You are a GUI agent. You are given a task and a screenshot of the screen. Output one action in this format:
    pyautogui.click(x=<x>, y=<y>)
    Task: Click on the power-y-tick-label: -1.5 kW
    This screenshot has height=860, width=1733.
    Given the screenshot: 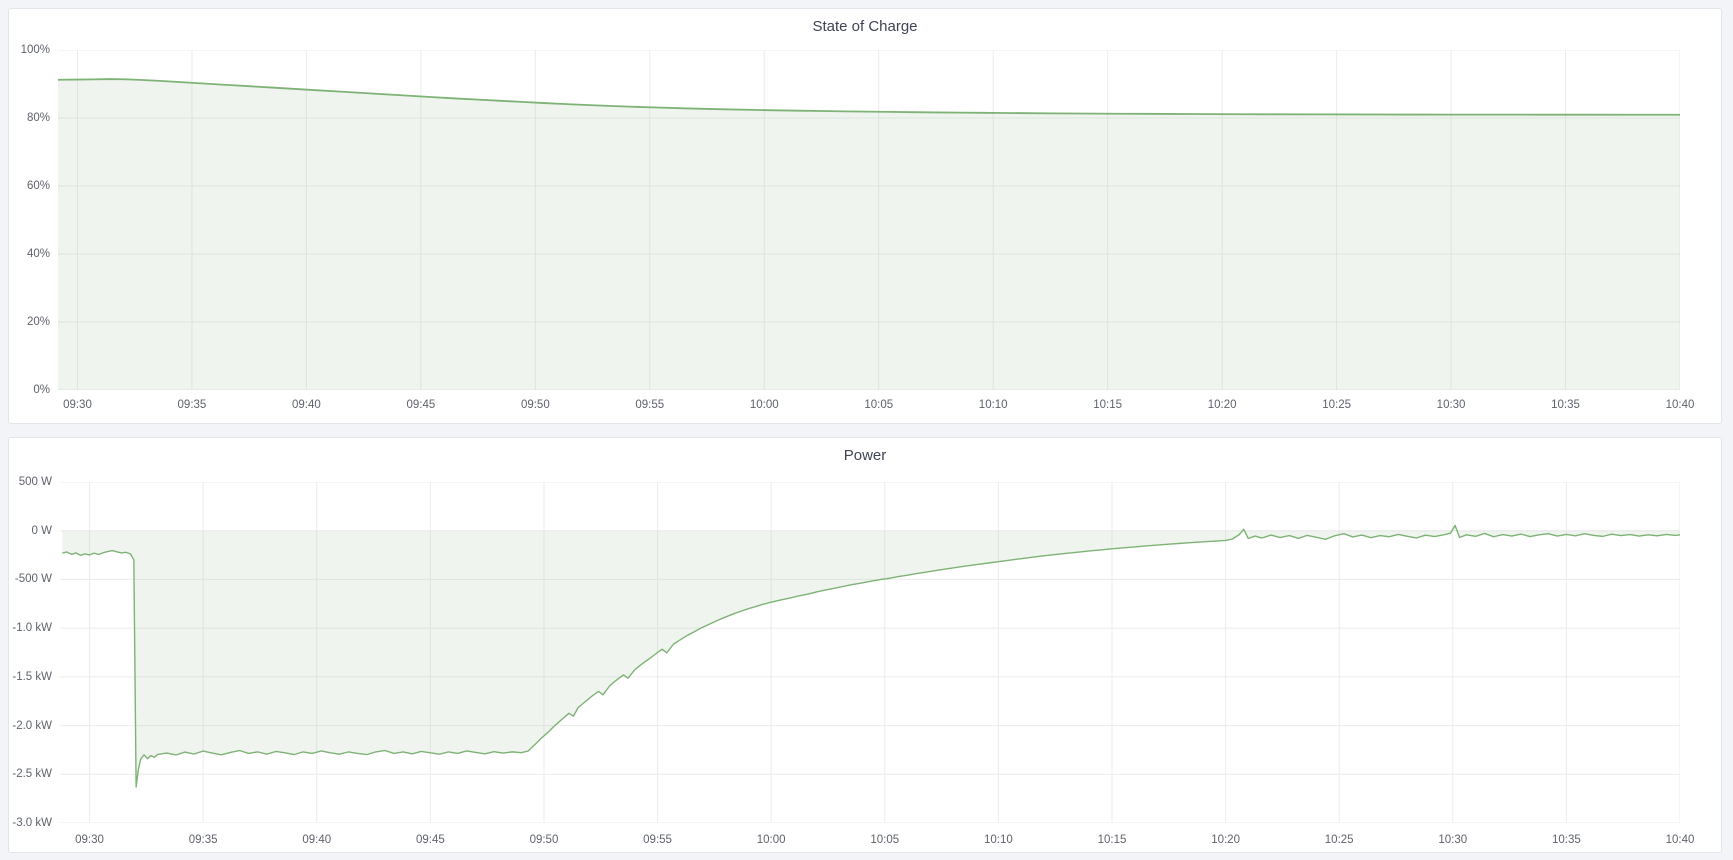 What is the action you would take?
    pyautogui.click(x=32, y=676)
    